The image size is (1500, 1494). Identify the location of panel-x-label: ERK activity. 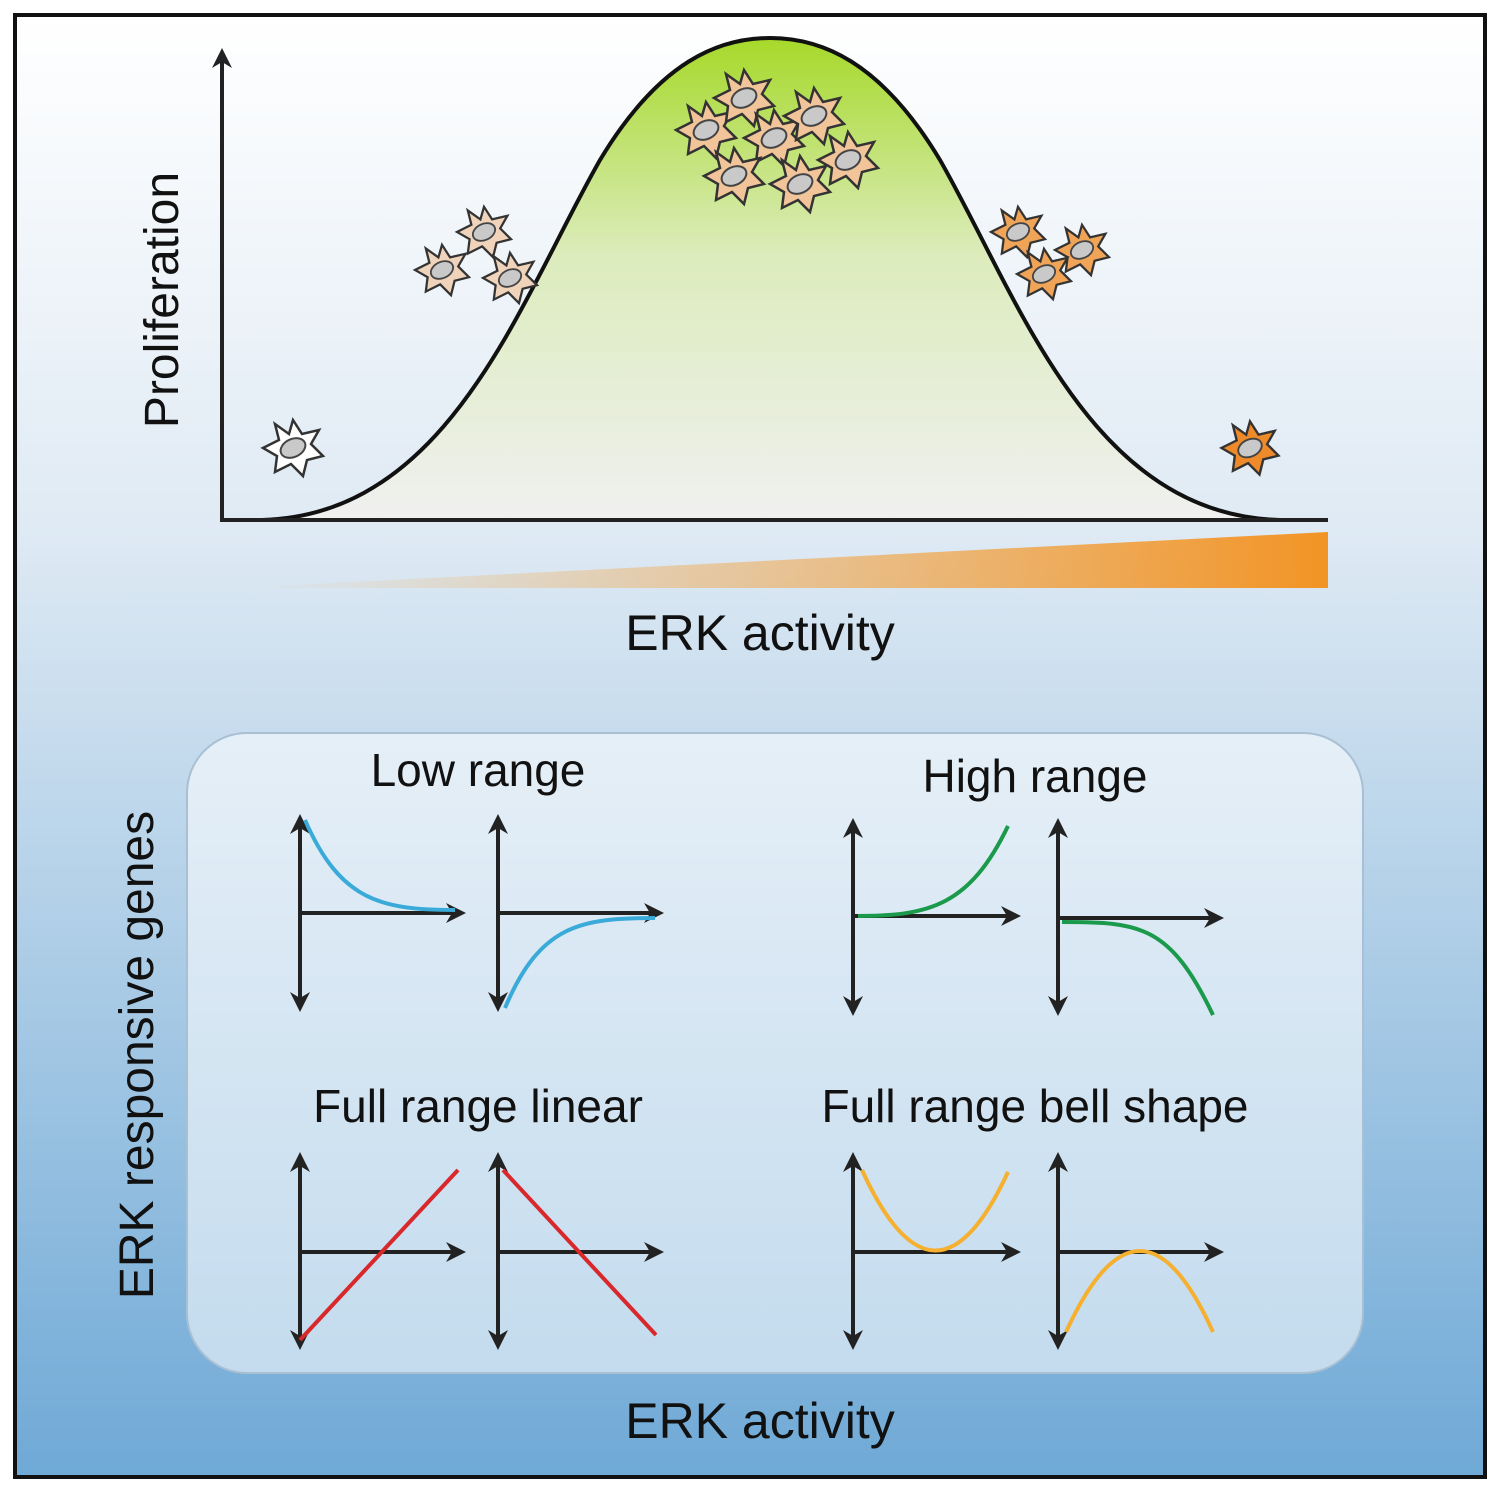
(760, 1421).